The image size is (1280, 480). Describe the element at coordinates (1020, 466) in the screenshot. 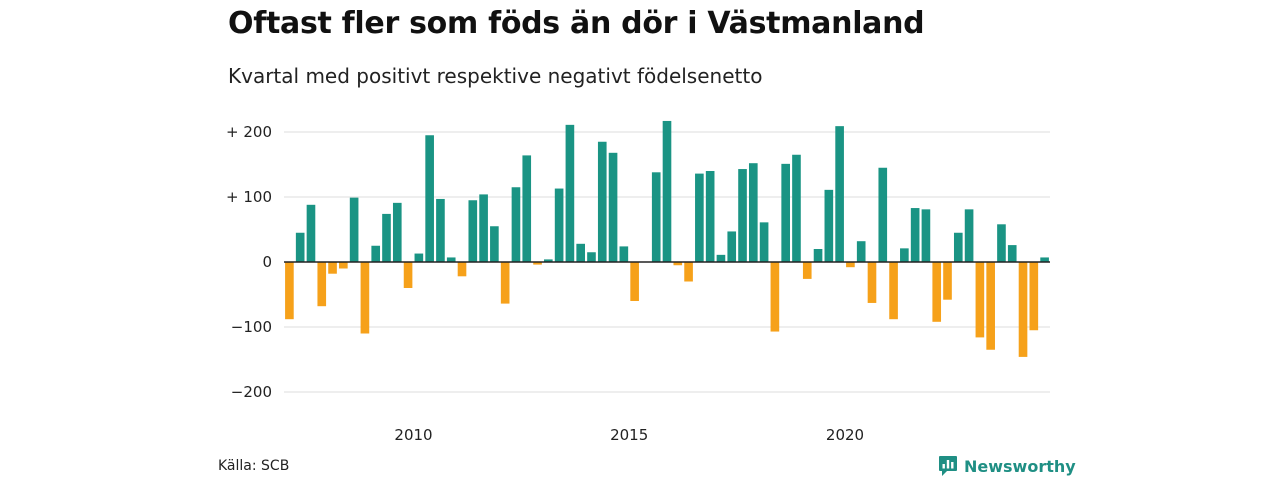

I see `brand-name: Newsworthy` at that location.